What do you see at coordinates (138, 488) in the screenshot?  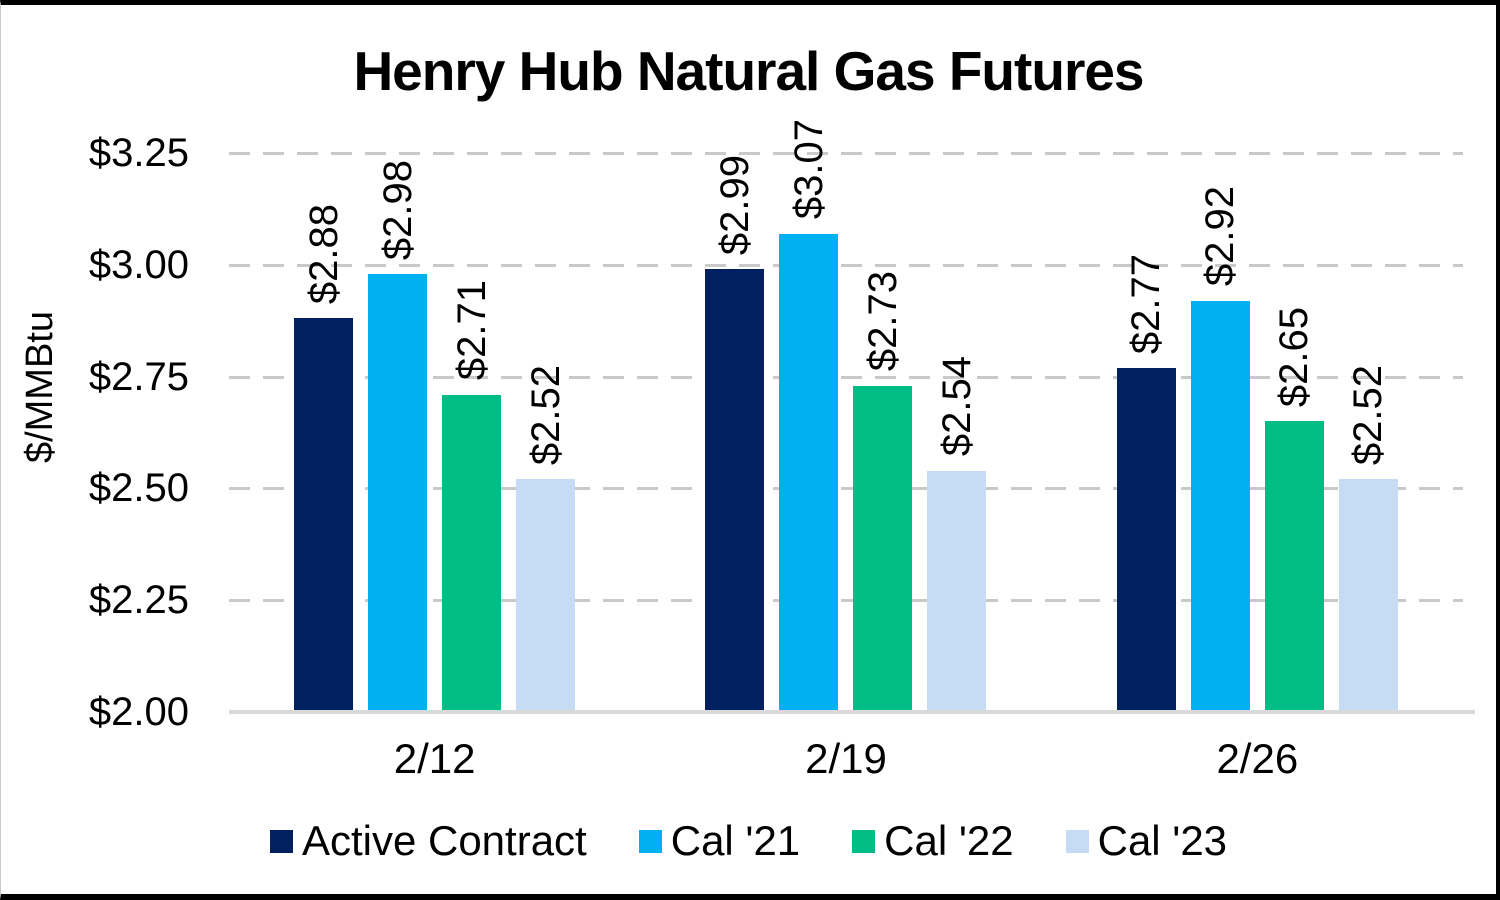 I see `y-axis-tick-label: $2.50` at bounding box center [138, 488].